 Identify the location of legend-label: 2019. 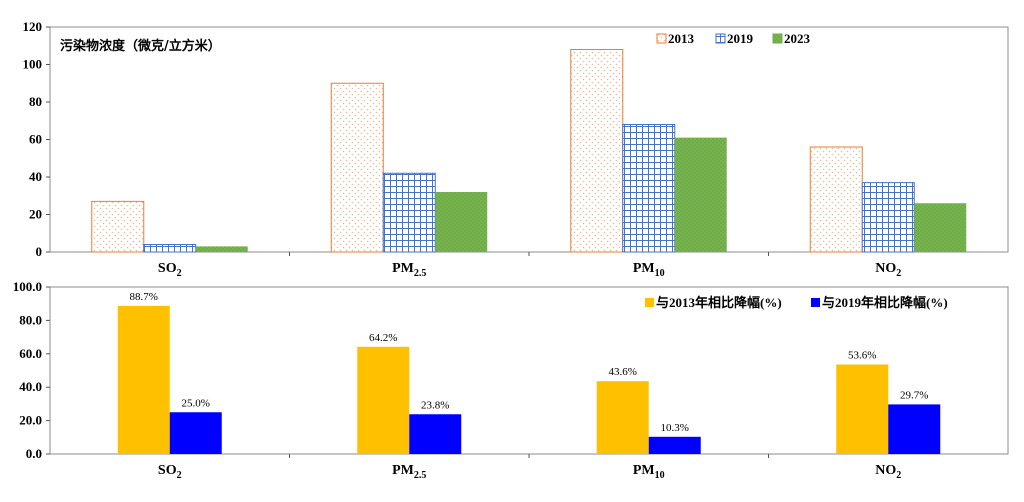
(740, 38).